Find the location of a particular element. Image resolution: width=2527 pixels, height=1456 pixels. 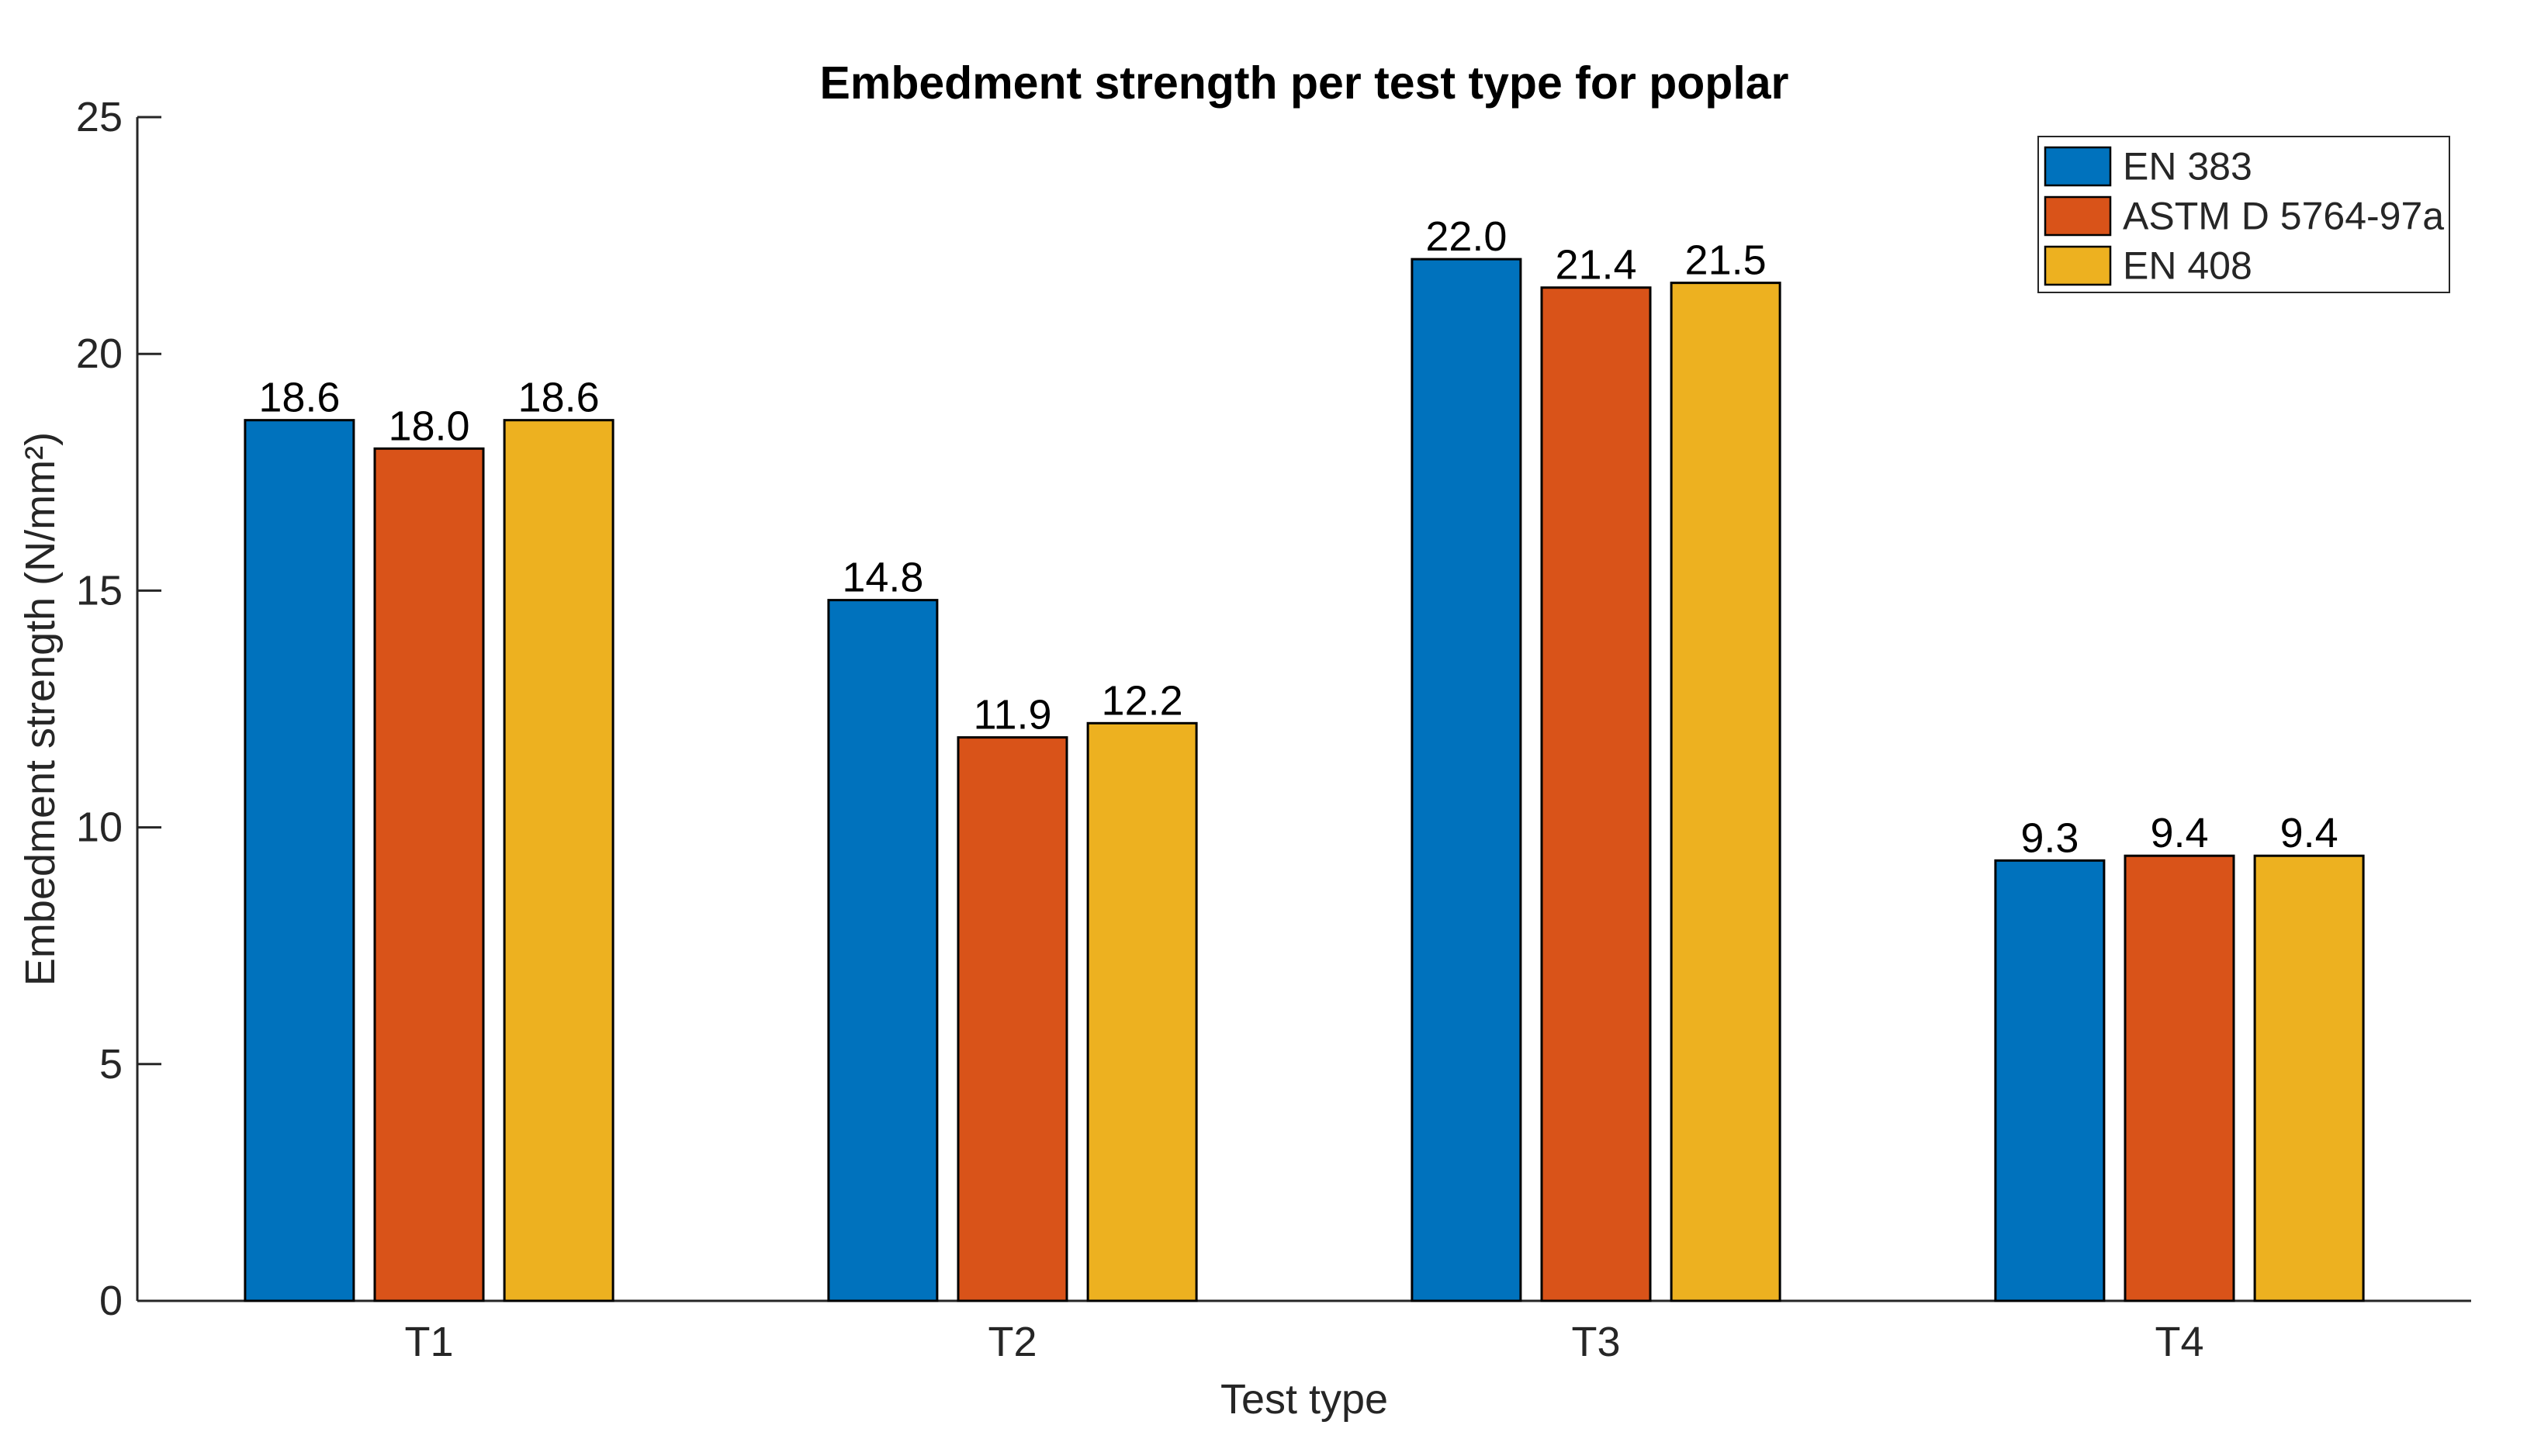

x-tick-label: T3 is located at coordinates (1595, 1342).